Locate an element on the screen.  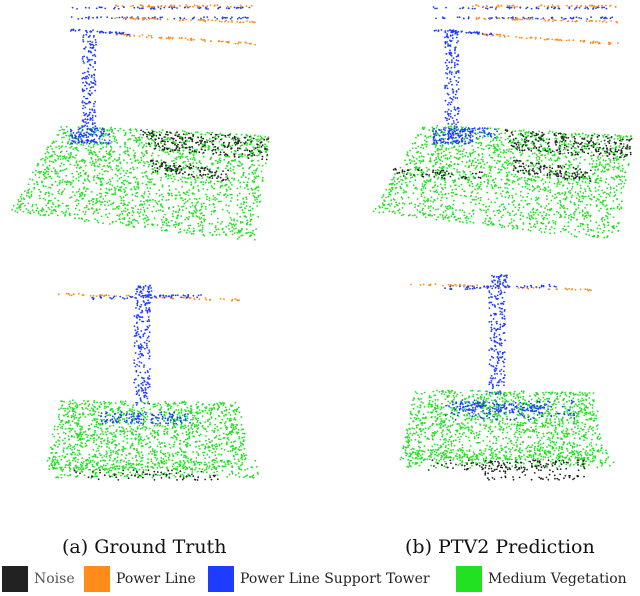
legend-label-support-tower: Power Line Support Tower is located at coordinates (335, 579).